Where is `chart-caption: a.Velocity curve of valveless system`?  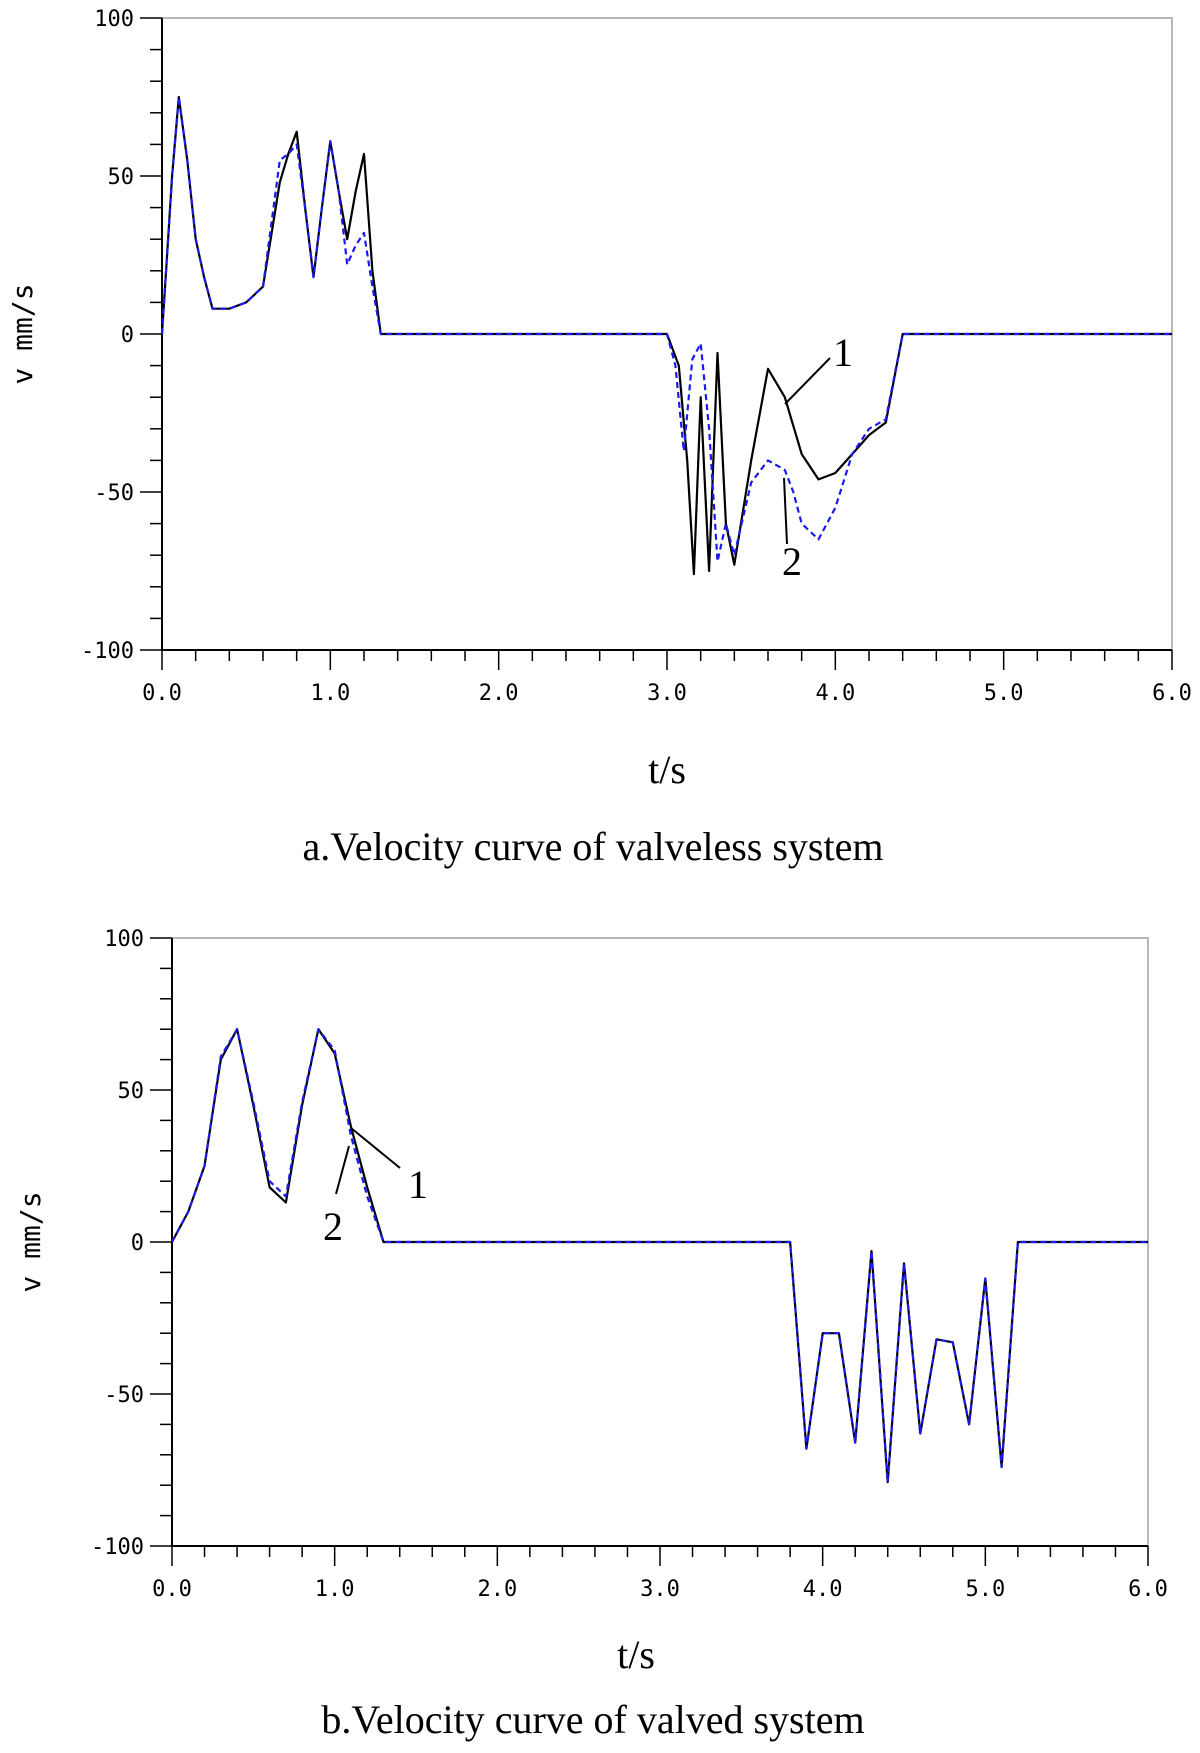
chart-caption: a.Velocity curve of valveless system is located at coordinates (593, 846).